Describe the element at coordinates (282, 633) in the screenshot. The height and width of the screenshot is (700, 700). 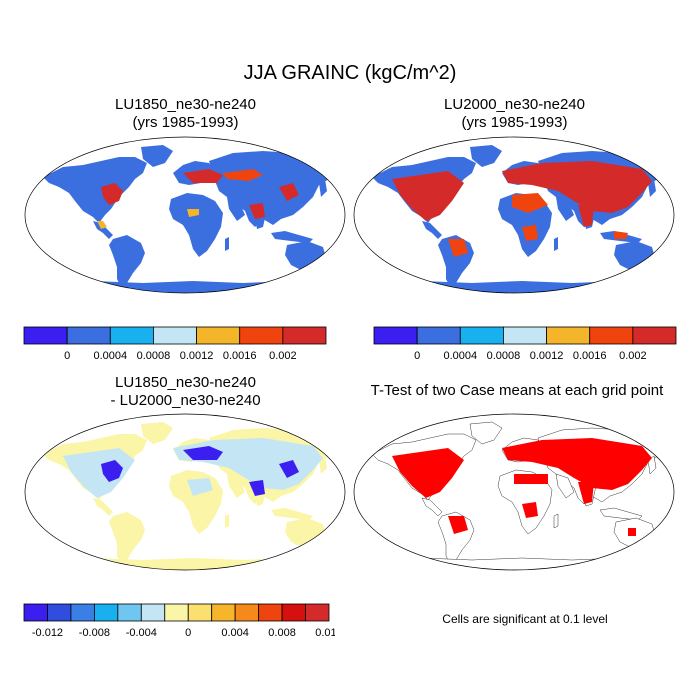
I see `colorbar-tick-label: 0.008` at that location.